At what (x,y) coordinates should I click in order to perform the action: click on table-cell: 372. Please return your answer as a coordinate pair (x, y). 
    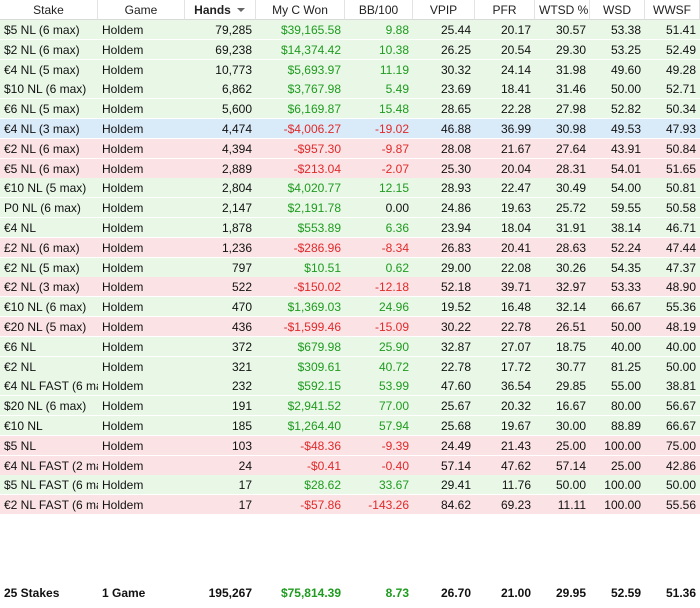
    Looking at the image, I should click on (241, 346).